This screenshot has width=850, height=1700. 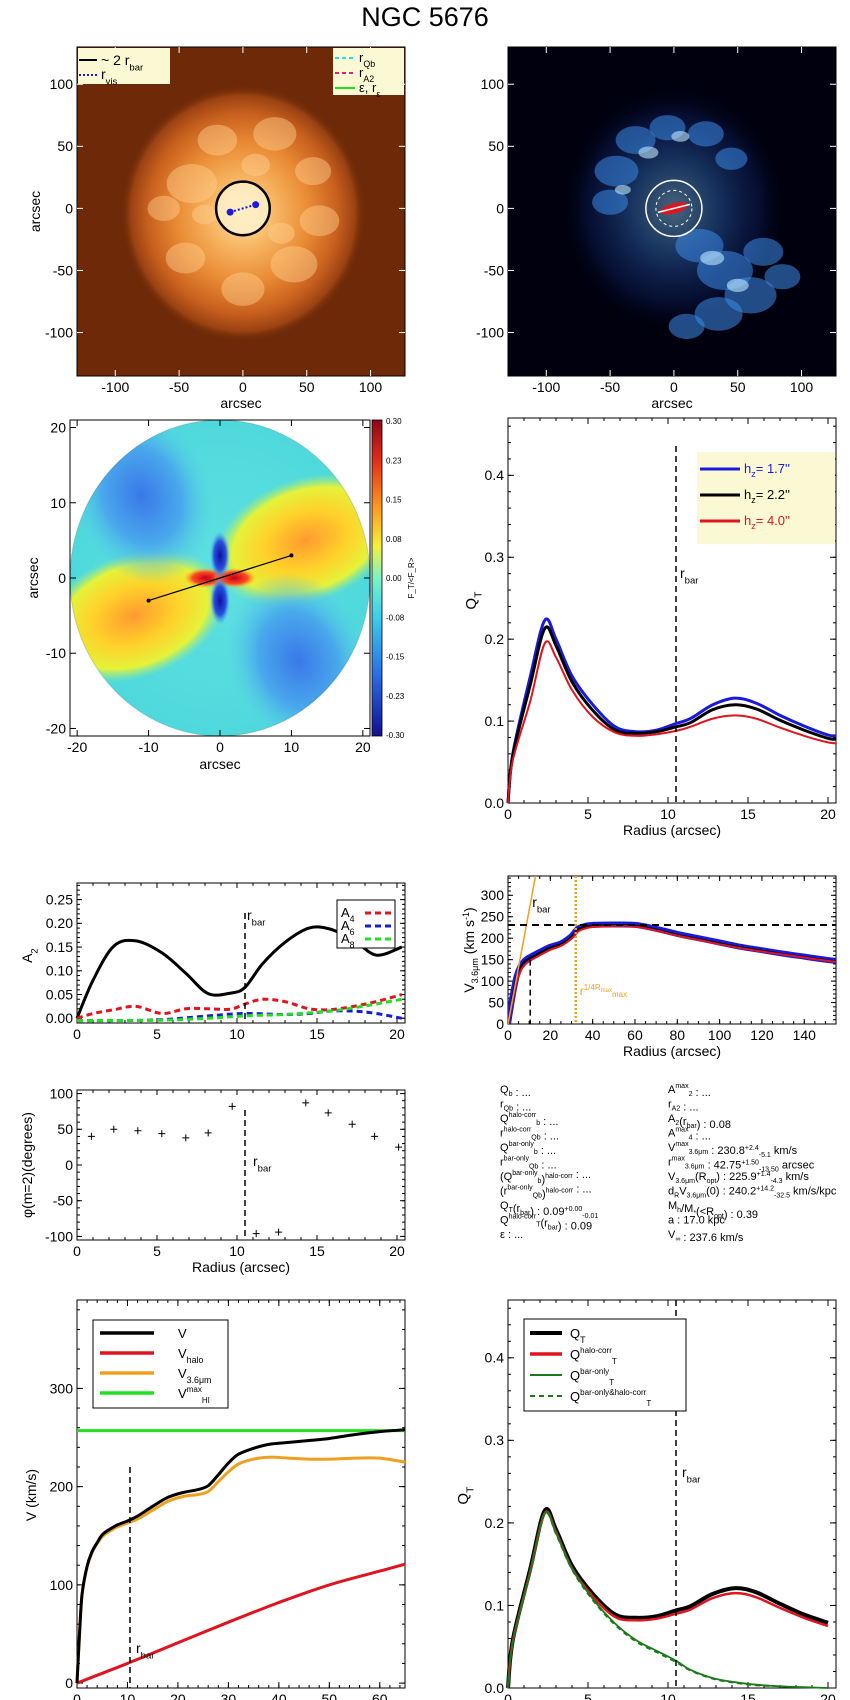 I want to click on x-tick-label: 20, so click(x=828, y=1695).